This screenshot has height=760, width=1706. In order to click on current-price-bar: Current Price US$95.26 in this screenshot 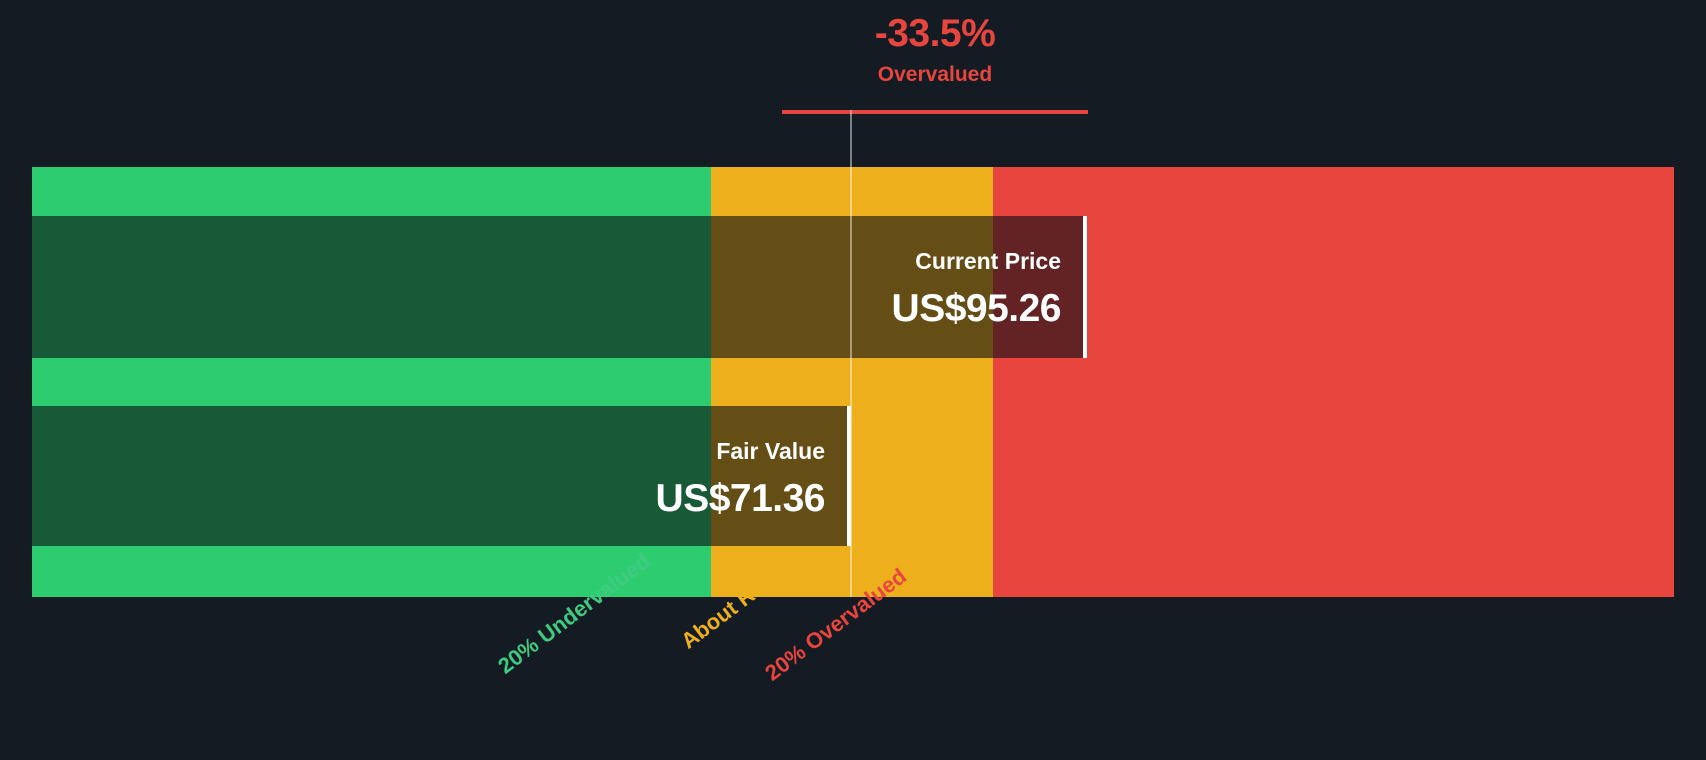, I will do `click(559, 287)`.